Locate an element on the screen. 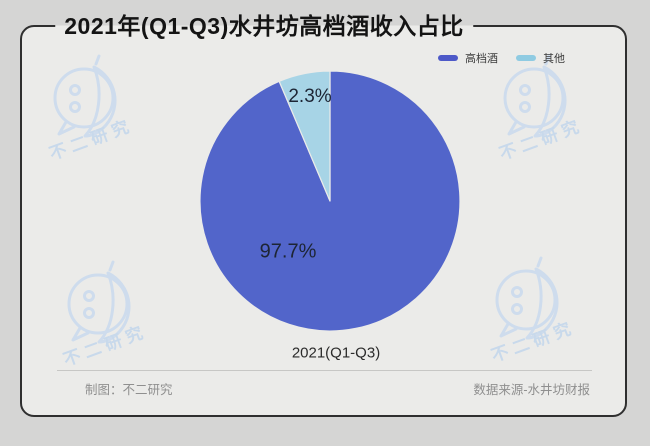 This screenshot has height=446, width=650. legend-label-other: 其他 is located at coordinates (554, 59).